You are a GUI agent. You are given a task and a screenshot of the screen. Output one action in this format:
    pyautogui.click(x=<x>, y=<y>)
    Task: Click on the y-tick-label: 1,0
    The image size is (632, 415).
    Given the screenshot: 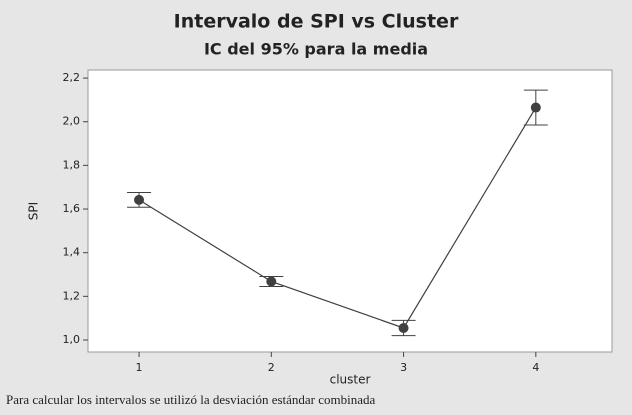 What is the action you would take?
    pyautogui.click(x=72, y=339)
    